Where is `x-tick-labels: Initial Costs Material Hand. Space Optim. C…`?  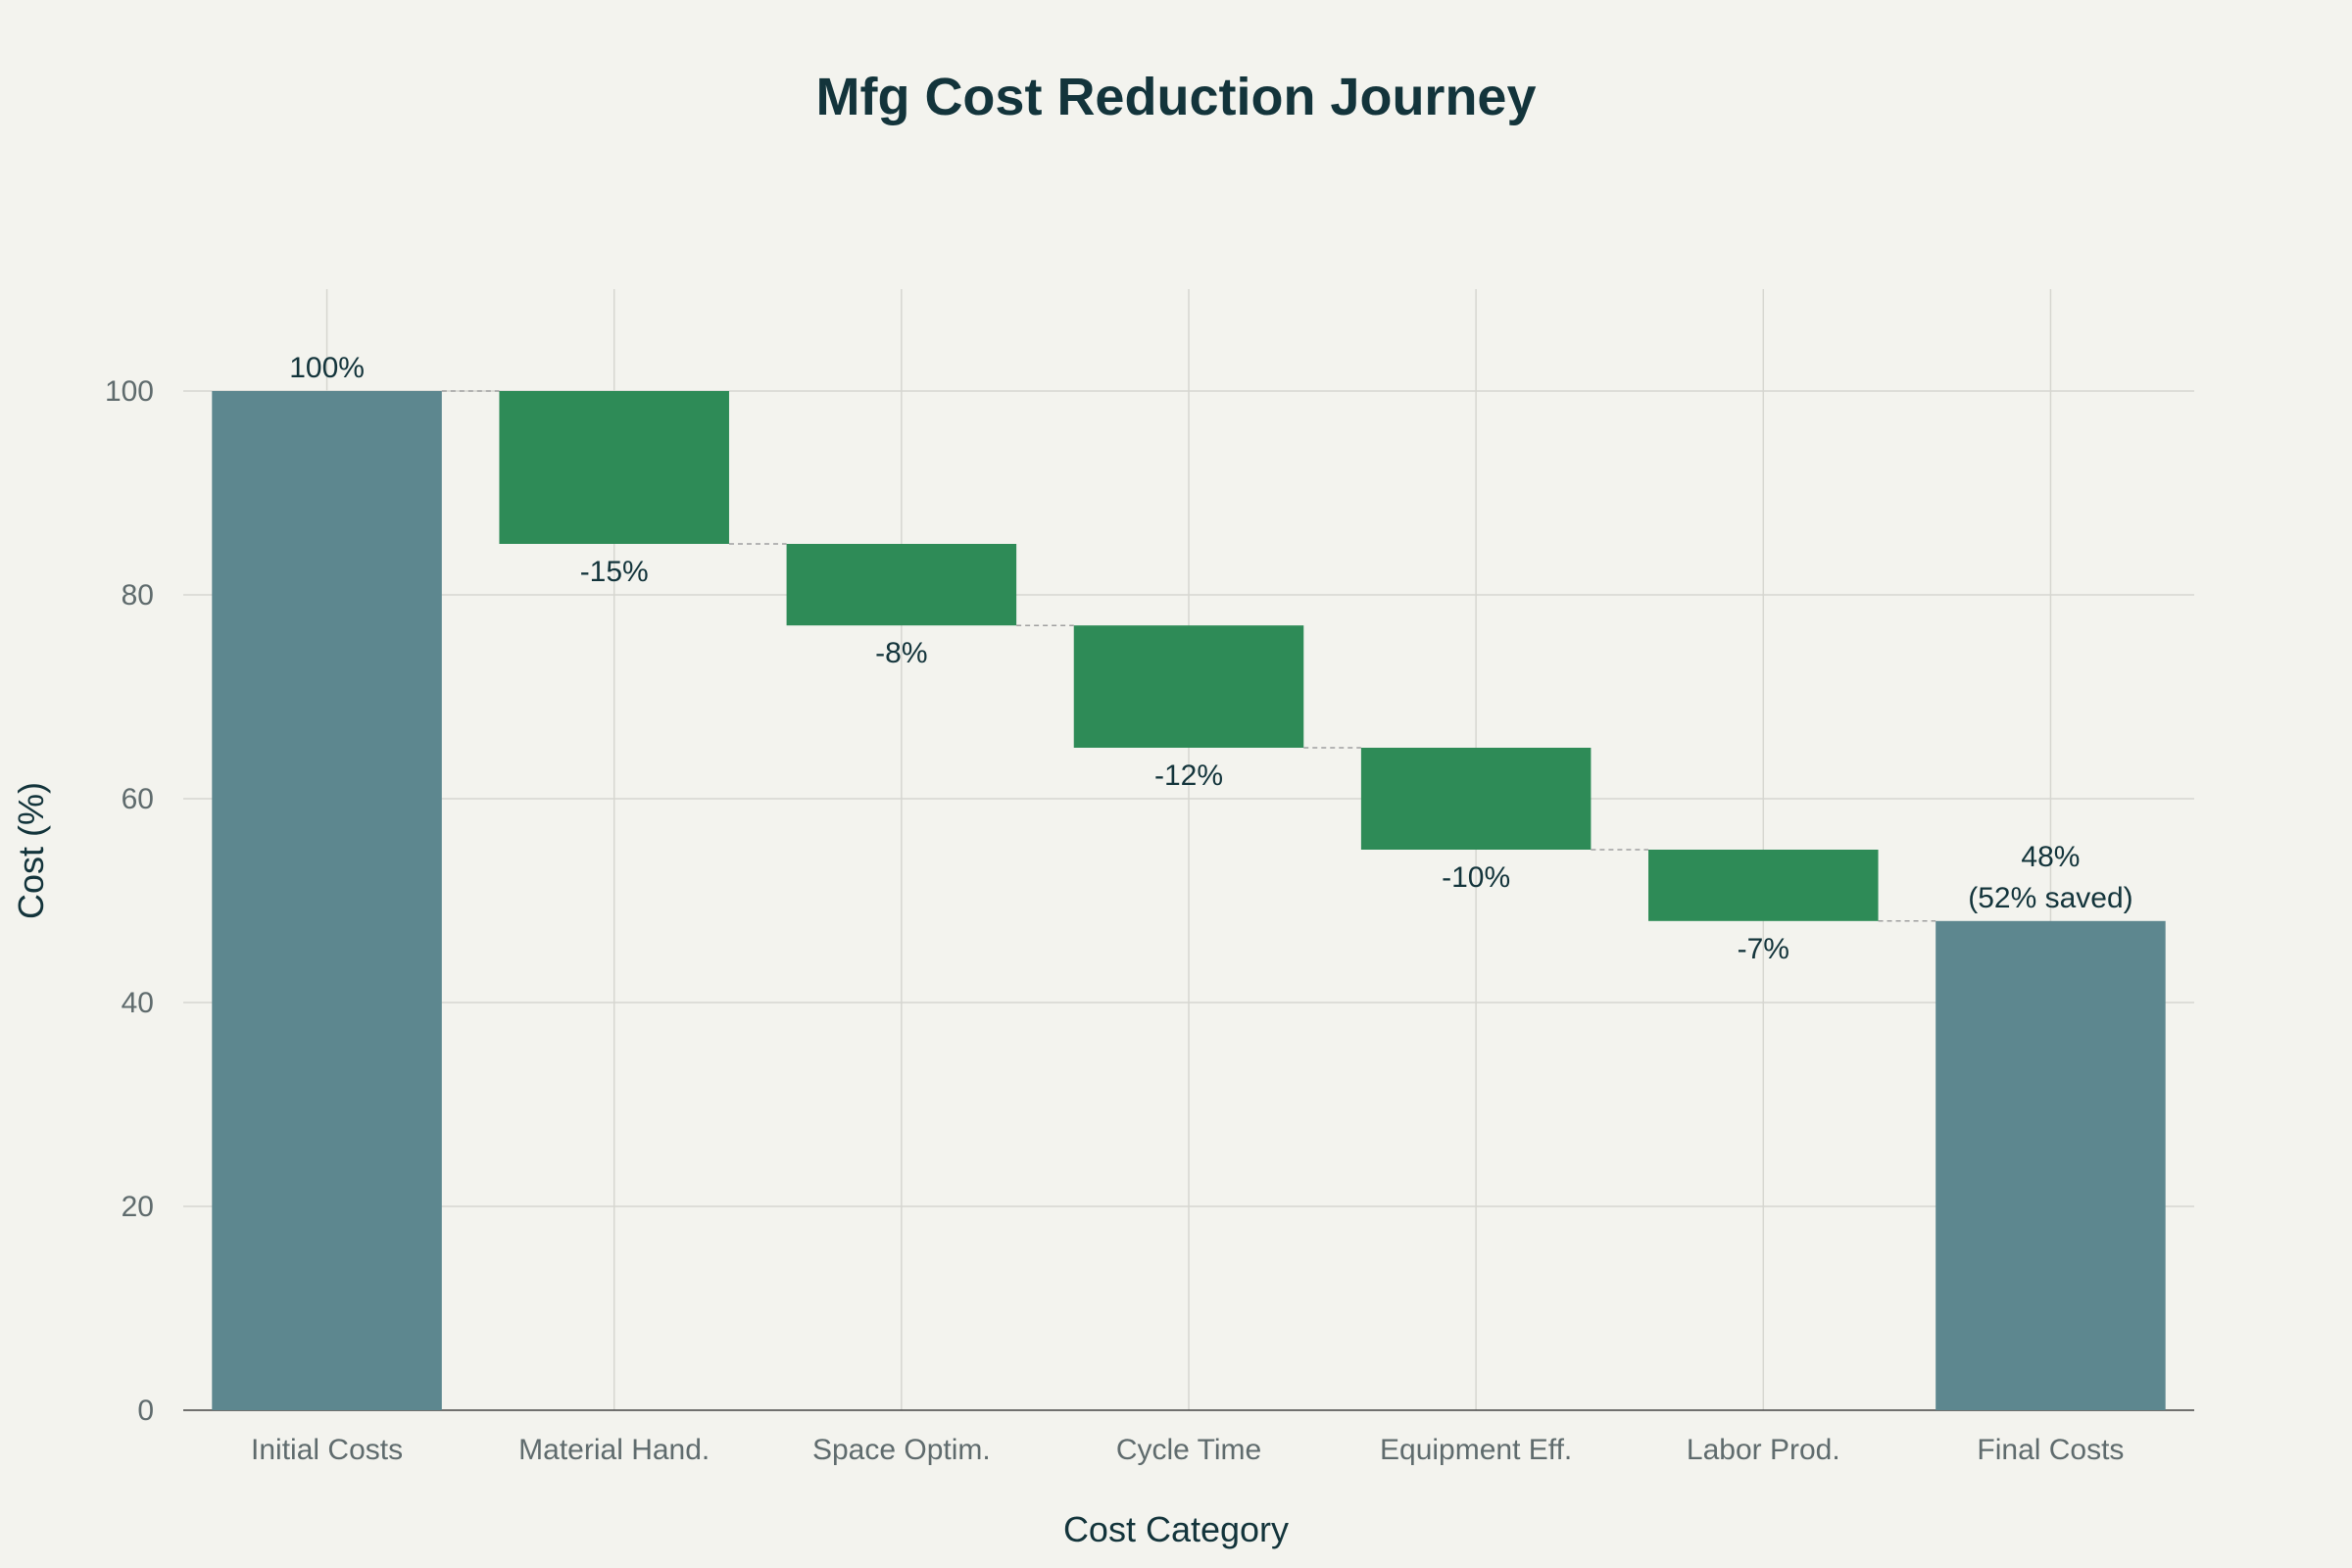 x-tick-labels: Initial Costs Material Hand. Space Optim. C… is located at coordinates (1187, 1450).